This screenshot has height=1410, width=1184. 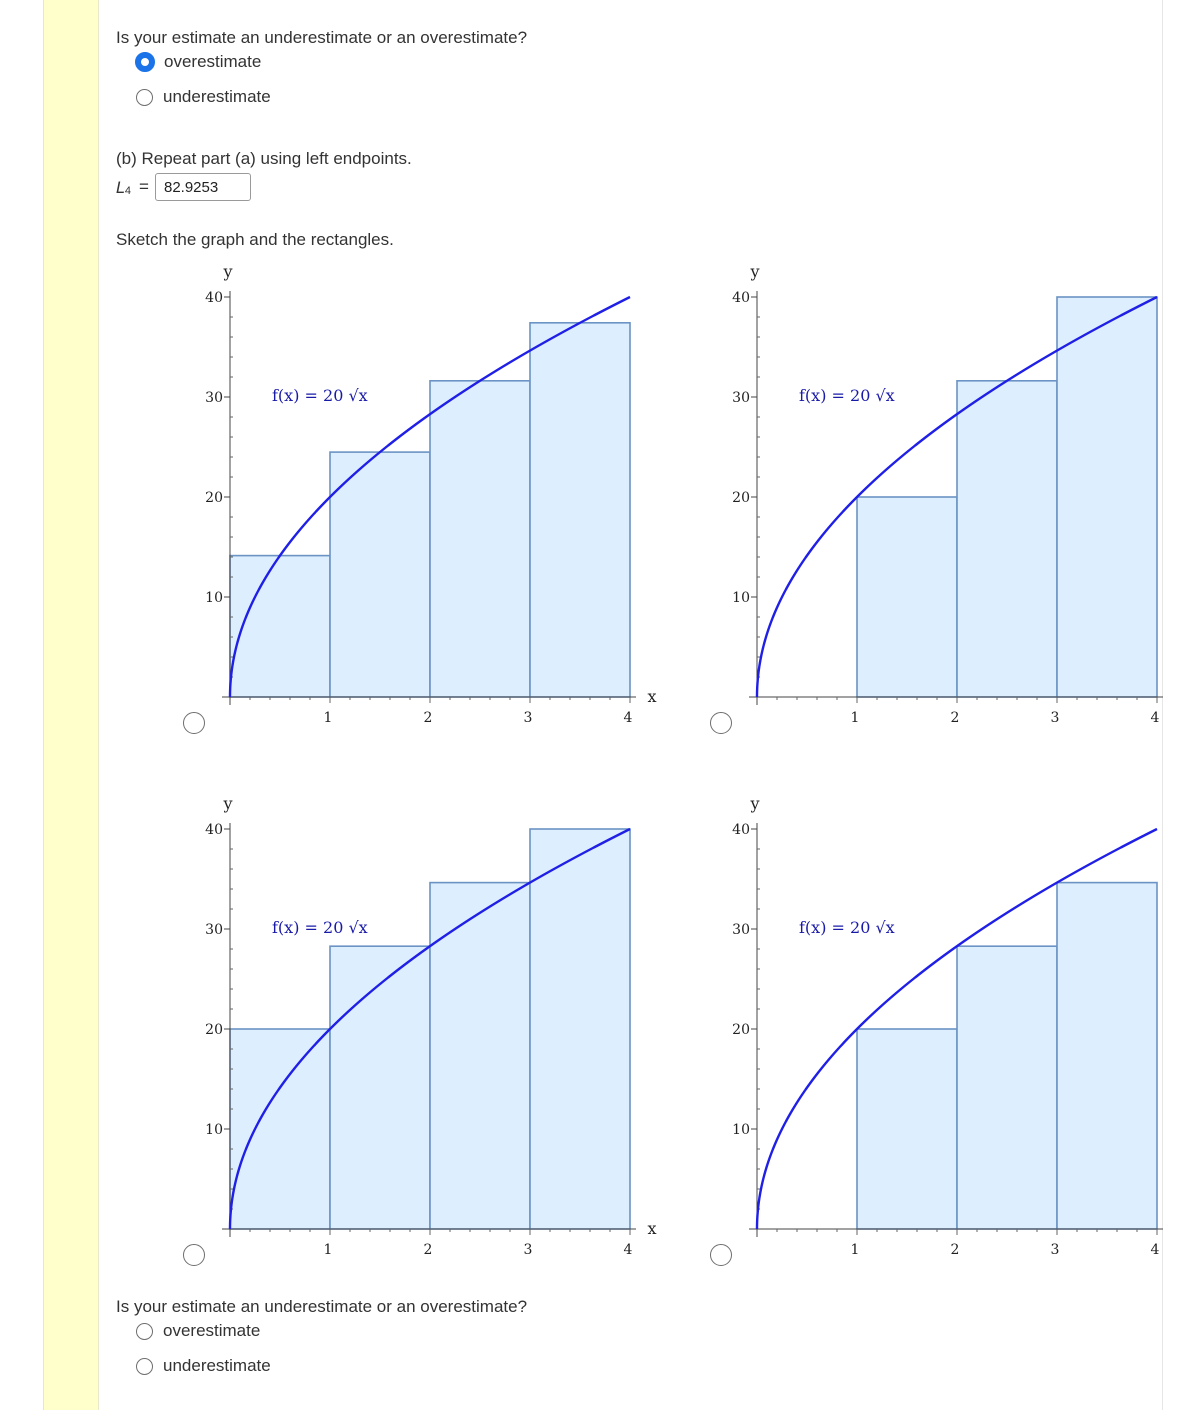 I want to click on question-b-option-underestimate: underestimate, so click(x=203, y=1366).